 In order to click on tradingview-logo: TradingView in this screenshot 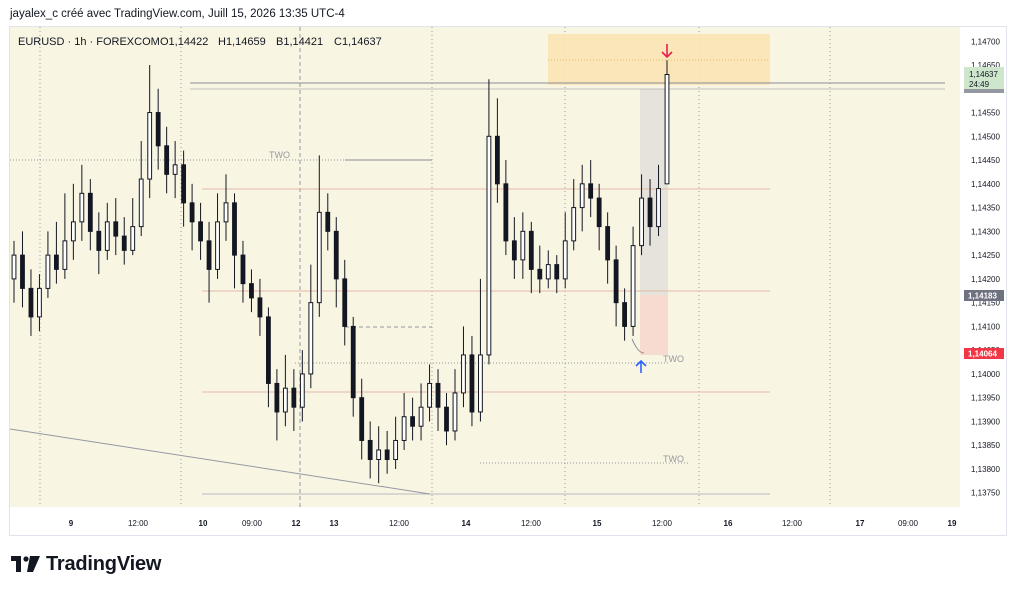, I will do `click(86, 564)`.